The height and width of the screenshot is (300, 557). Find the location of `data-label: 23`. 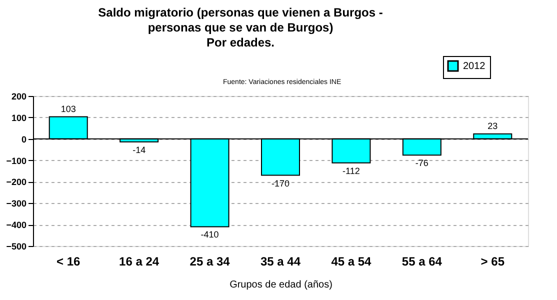

data-label: 23 is located at coordinates (493, 125).